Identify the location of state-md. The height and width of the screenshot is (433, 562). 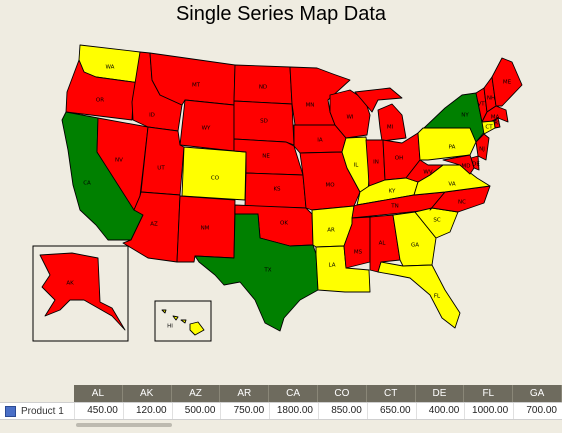
(458, 164).